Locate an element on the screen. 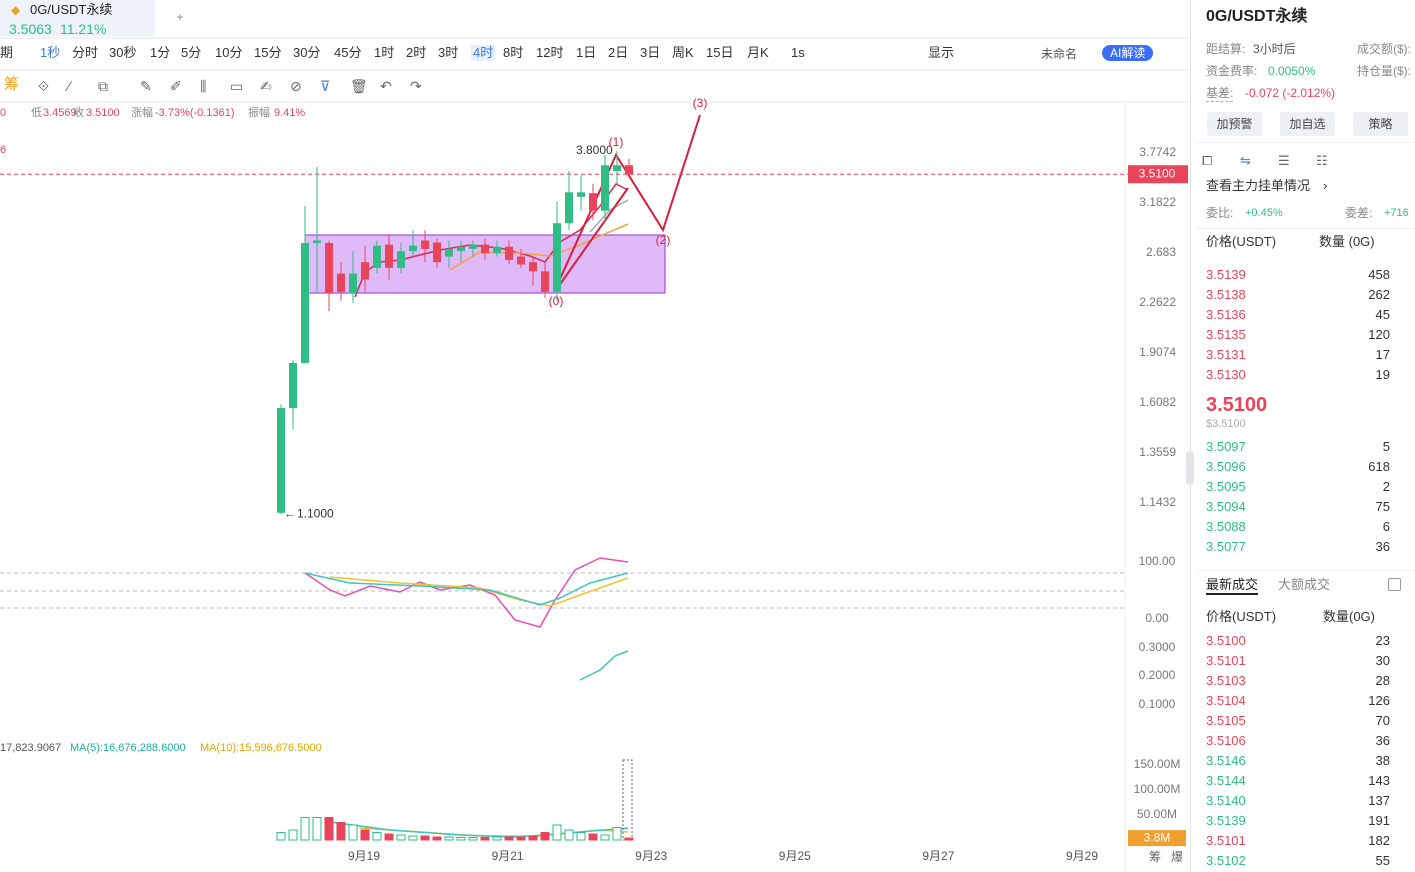 Image resolution: width=1415 pixels, height=872 pixels. indicator2-tick: 0.2000 is located at coordinates (1157, 675).